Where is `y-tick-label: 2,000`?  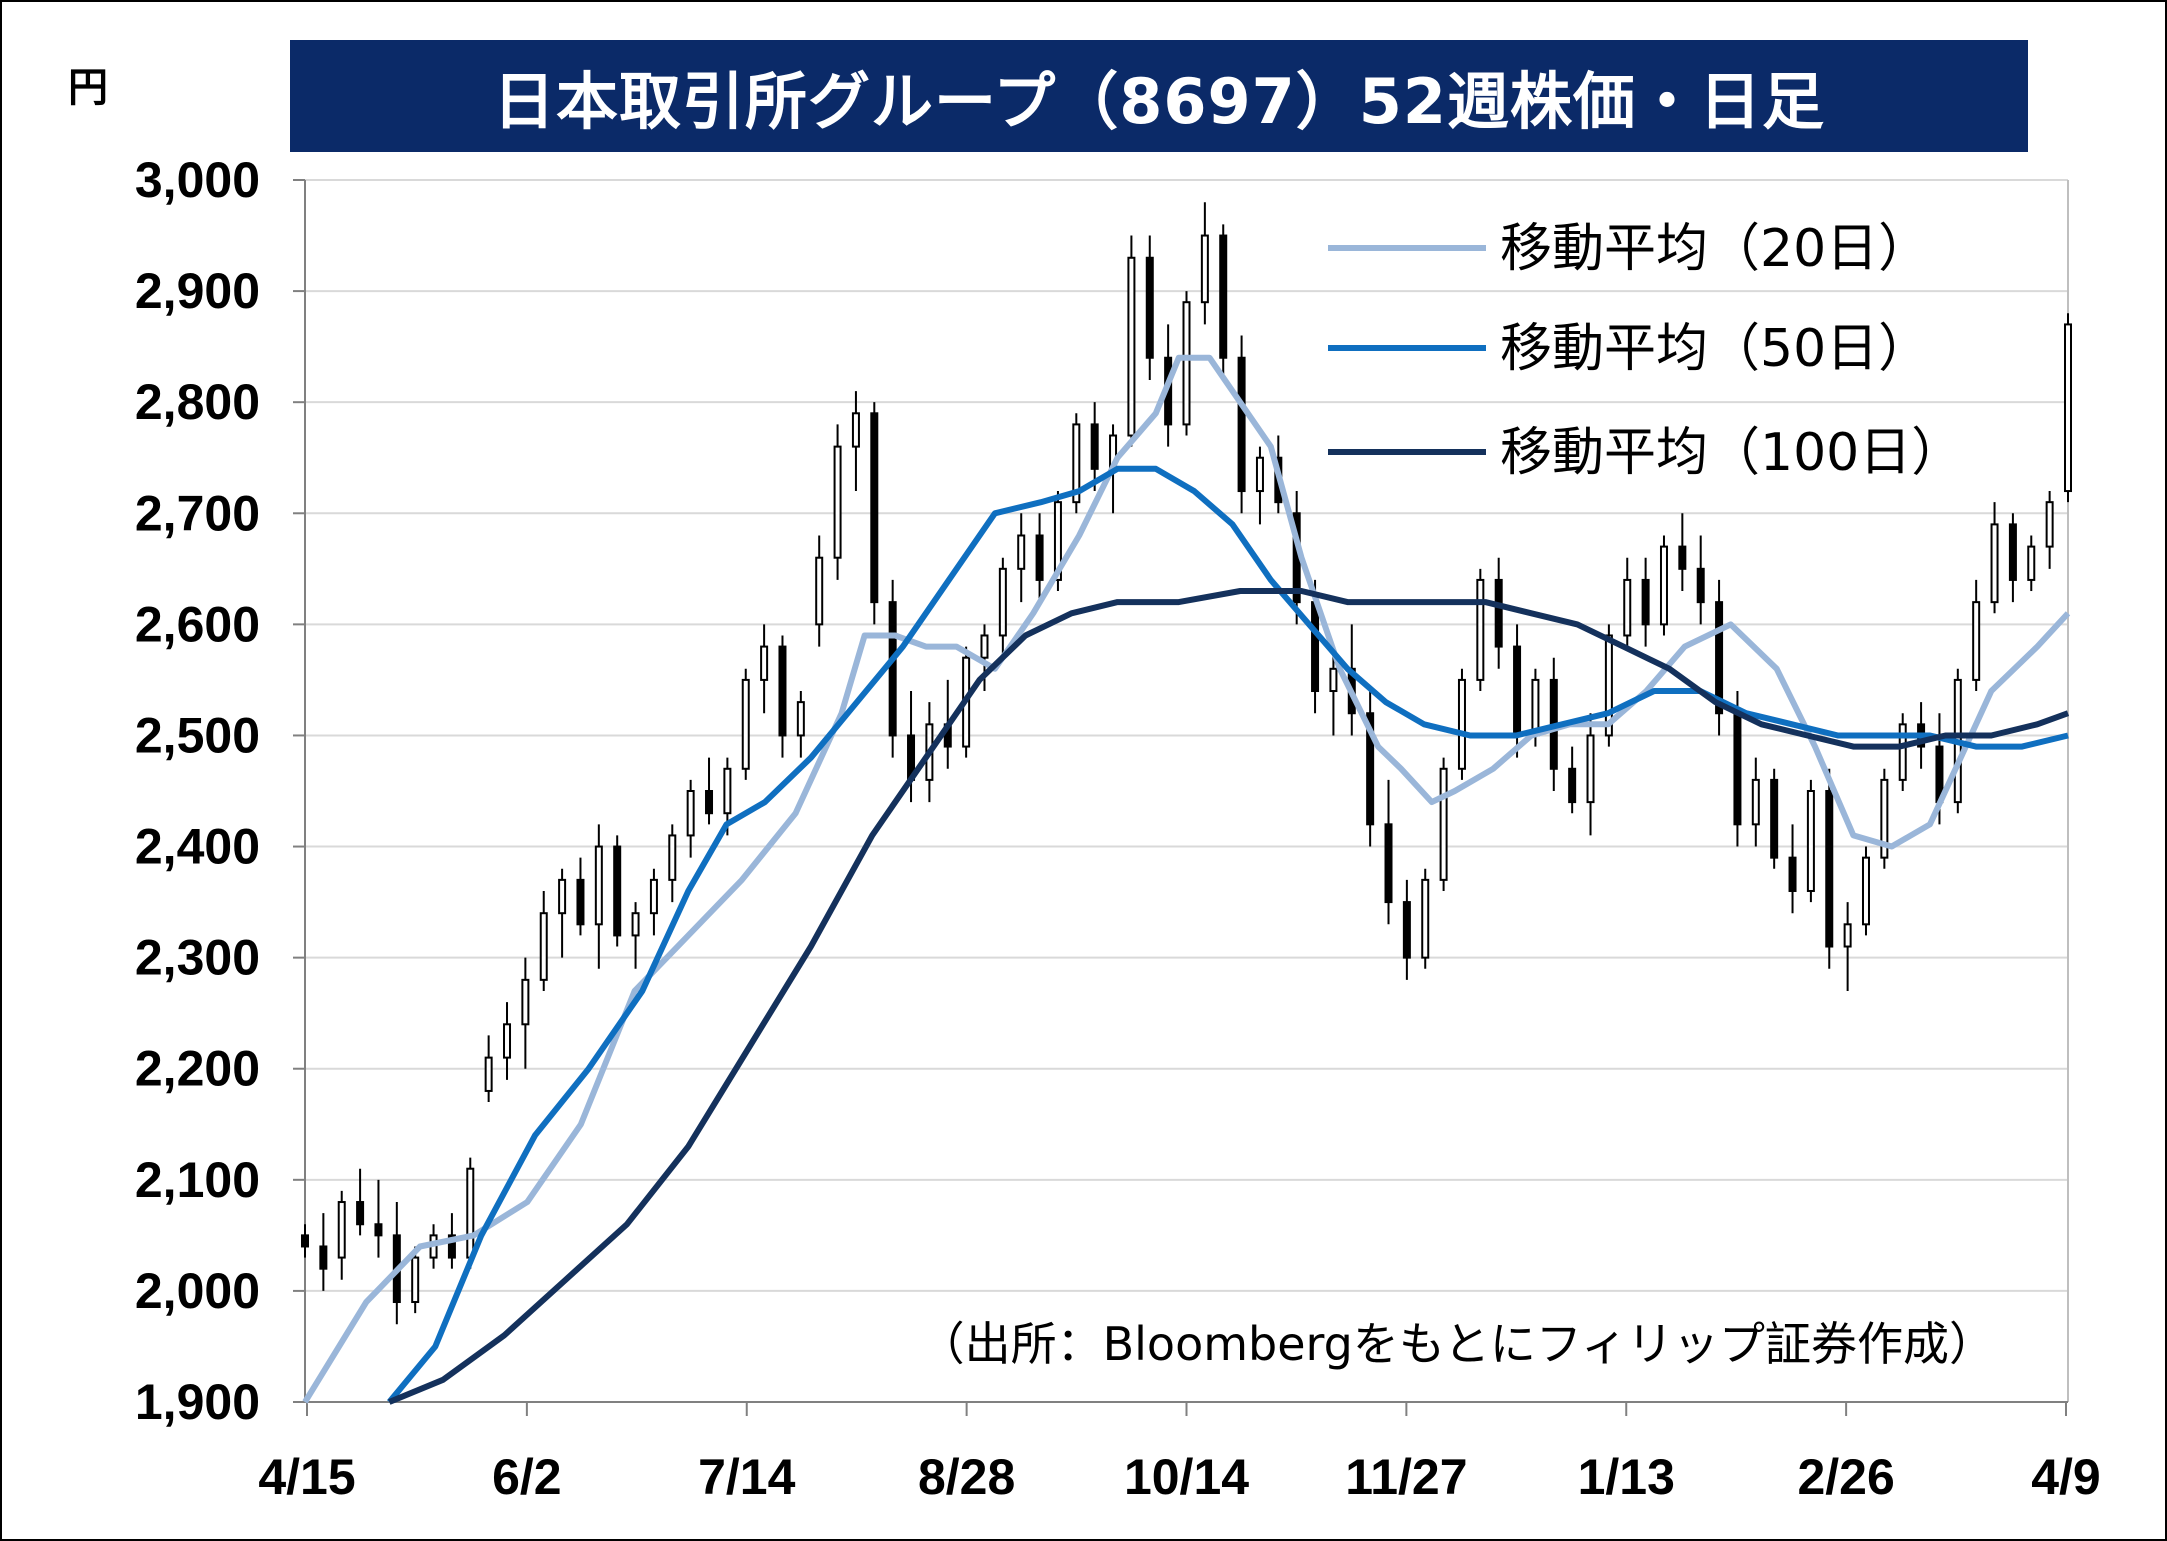 y-tick-label: 2,000 is located at coordinates (197, 1291).